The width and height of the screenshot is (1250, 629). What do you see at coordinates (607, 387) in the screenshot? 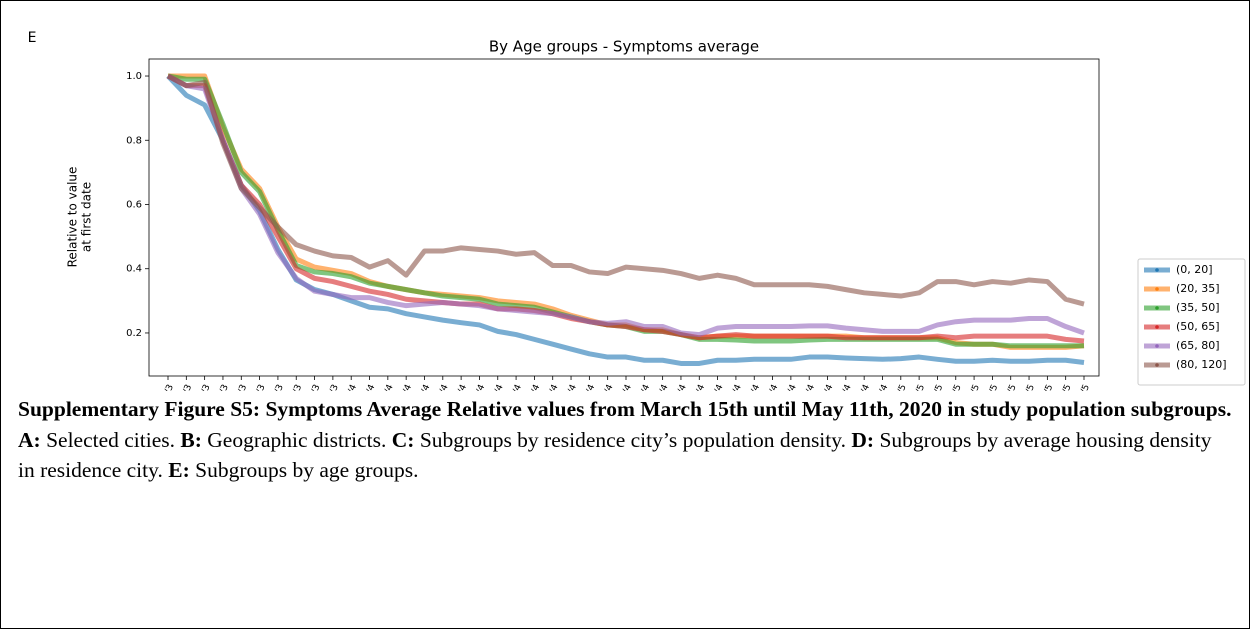
I see `x-tick-label: 15/4` at bounding box center [607, 387].